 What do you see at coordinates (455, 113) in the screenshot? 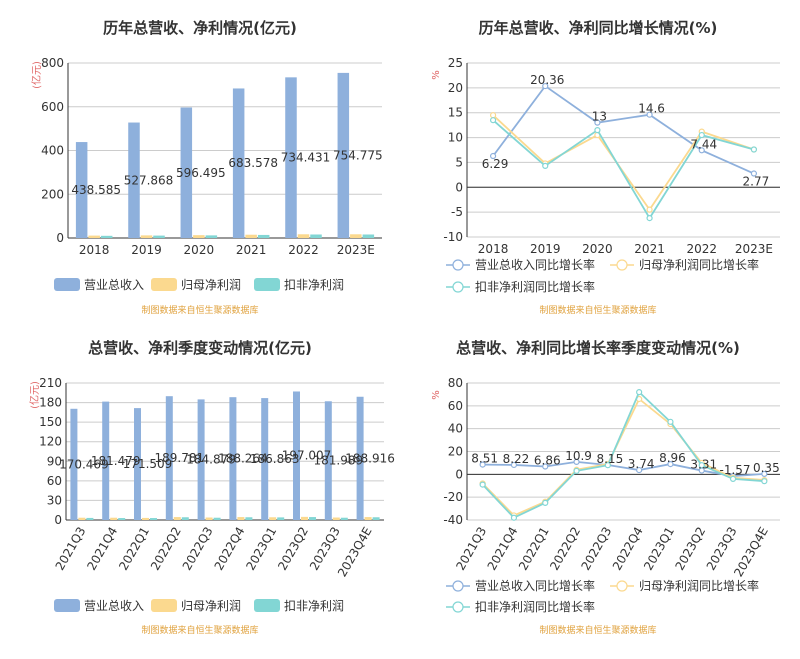
I see `y-tick-label: 15` at bounding box center [455, 113].